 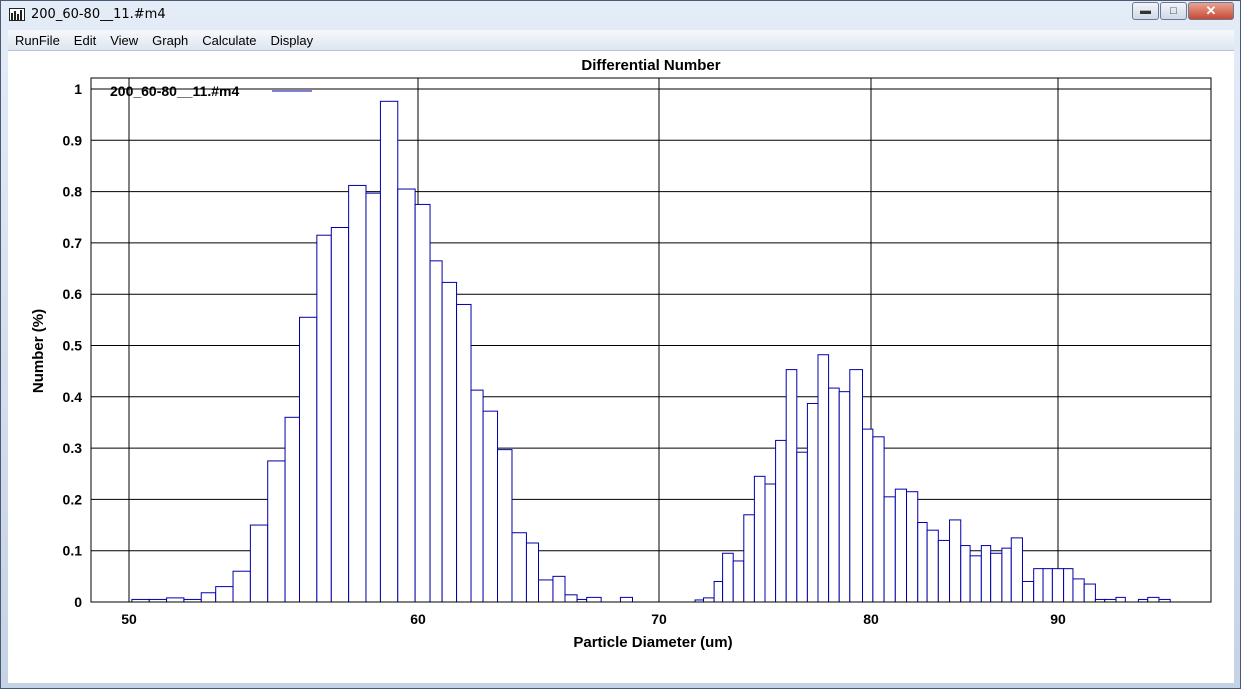 I want to click on y-tick-label: 0.6, so click(x=73, y=294).